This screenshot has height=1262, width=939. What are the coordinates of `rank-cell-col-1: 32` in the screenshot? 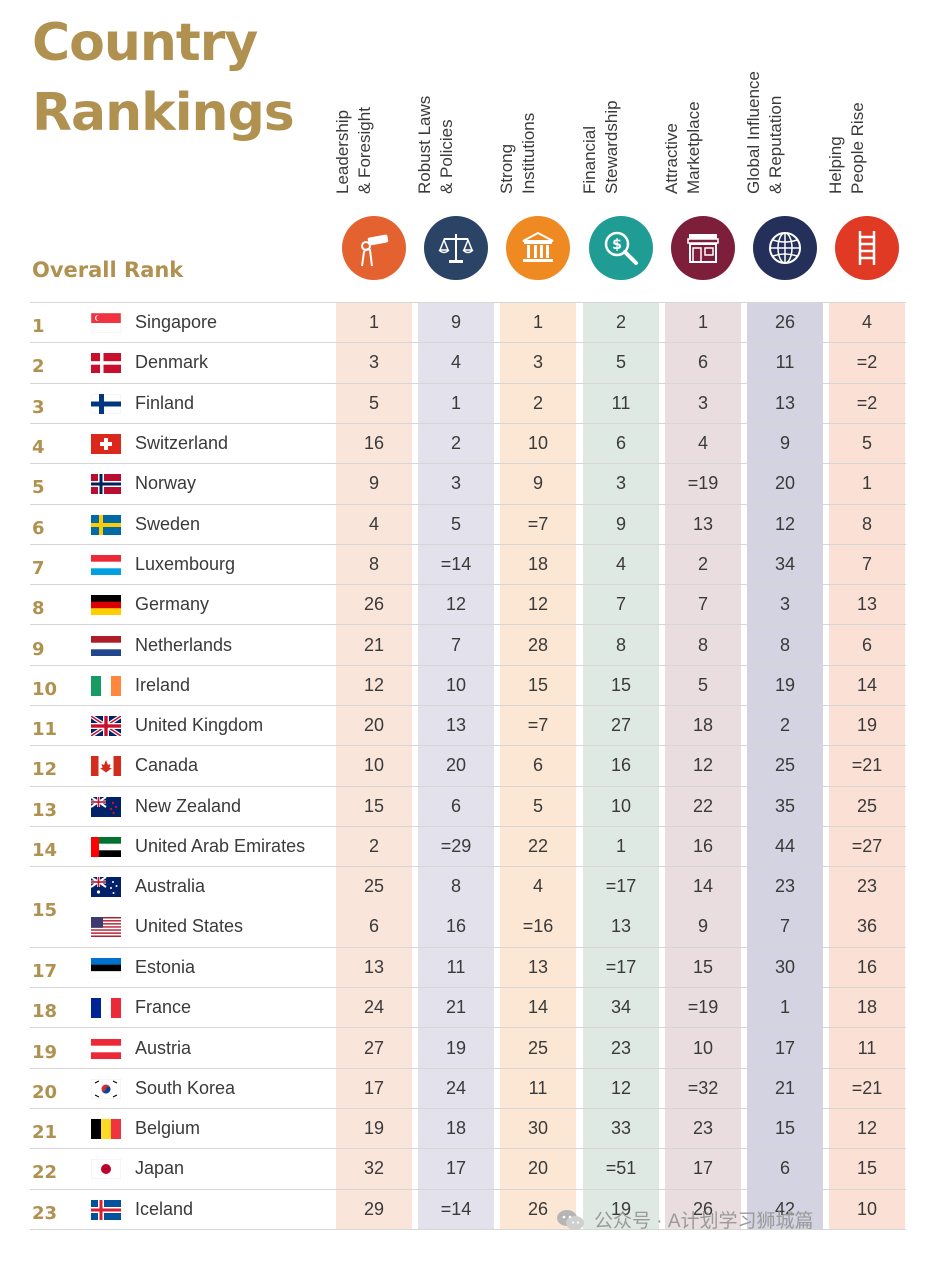 It's located at (374, 1168).